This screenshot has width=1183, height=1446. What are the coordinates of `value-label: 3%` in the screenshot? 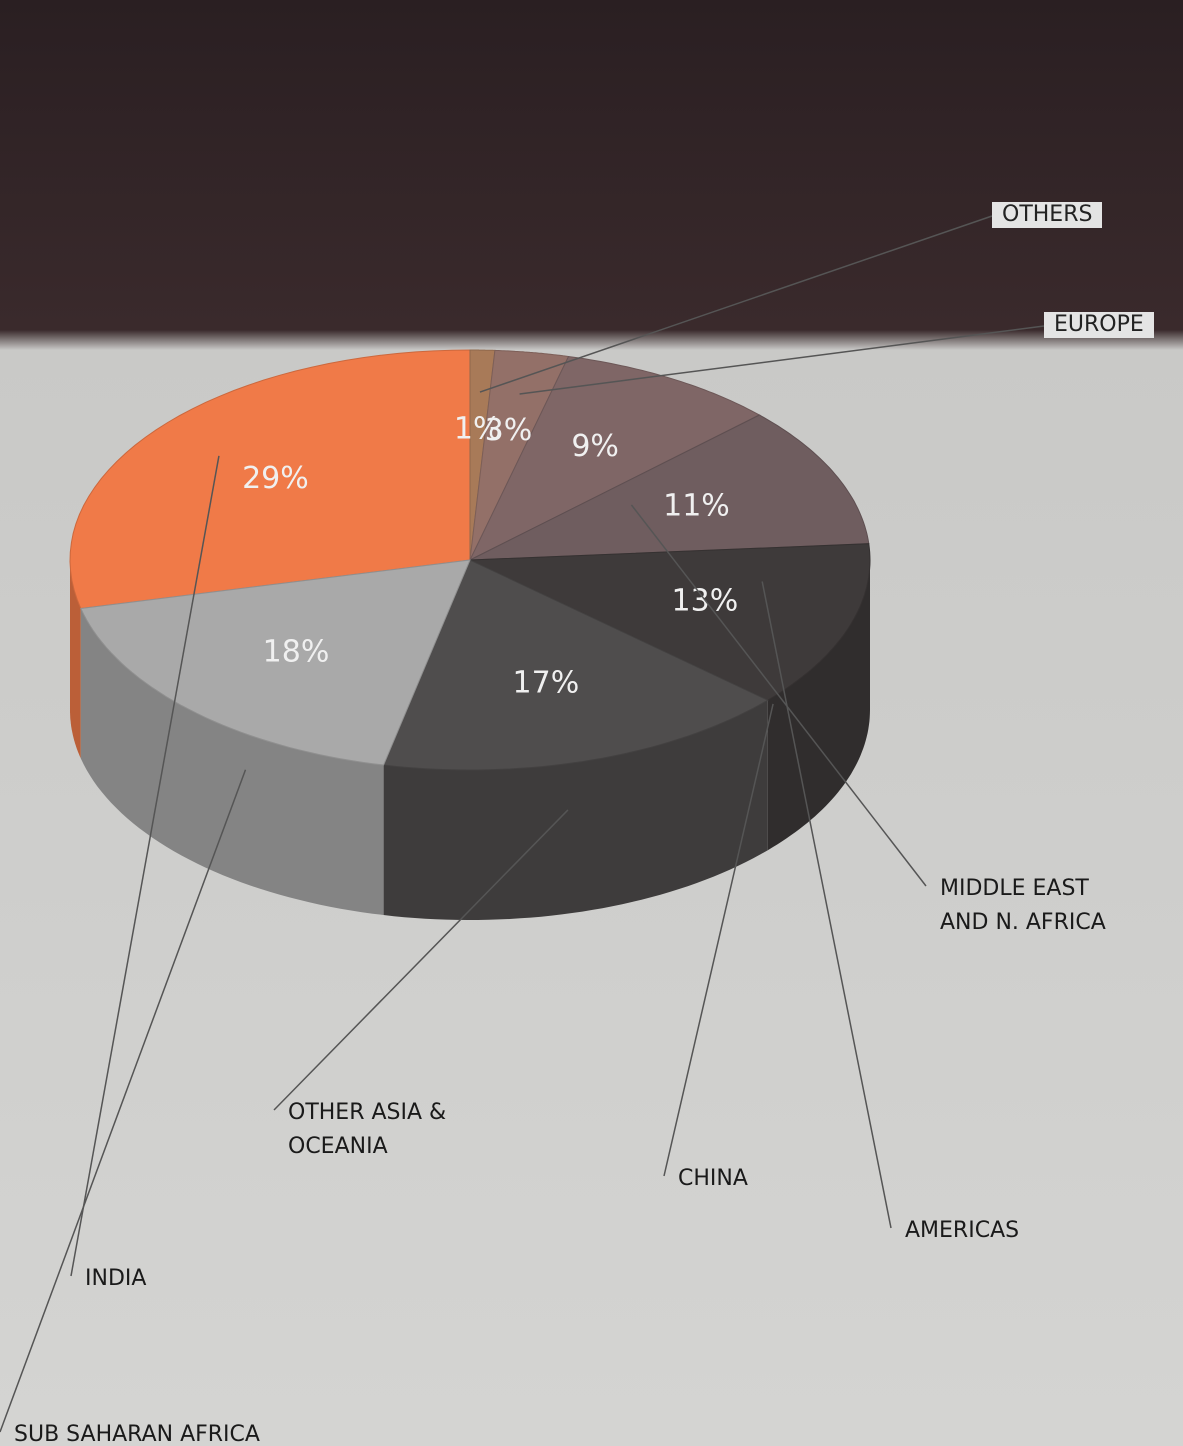 It's located at (509, 430).